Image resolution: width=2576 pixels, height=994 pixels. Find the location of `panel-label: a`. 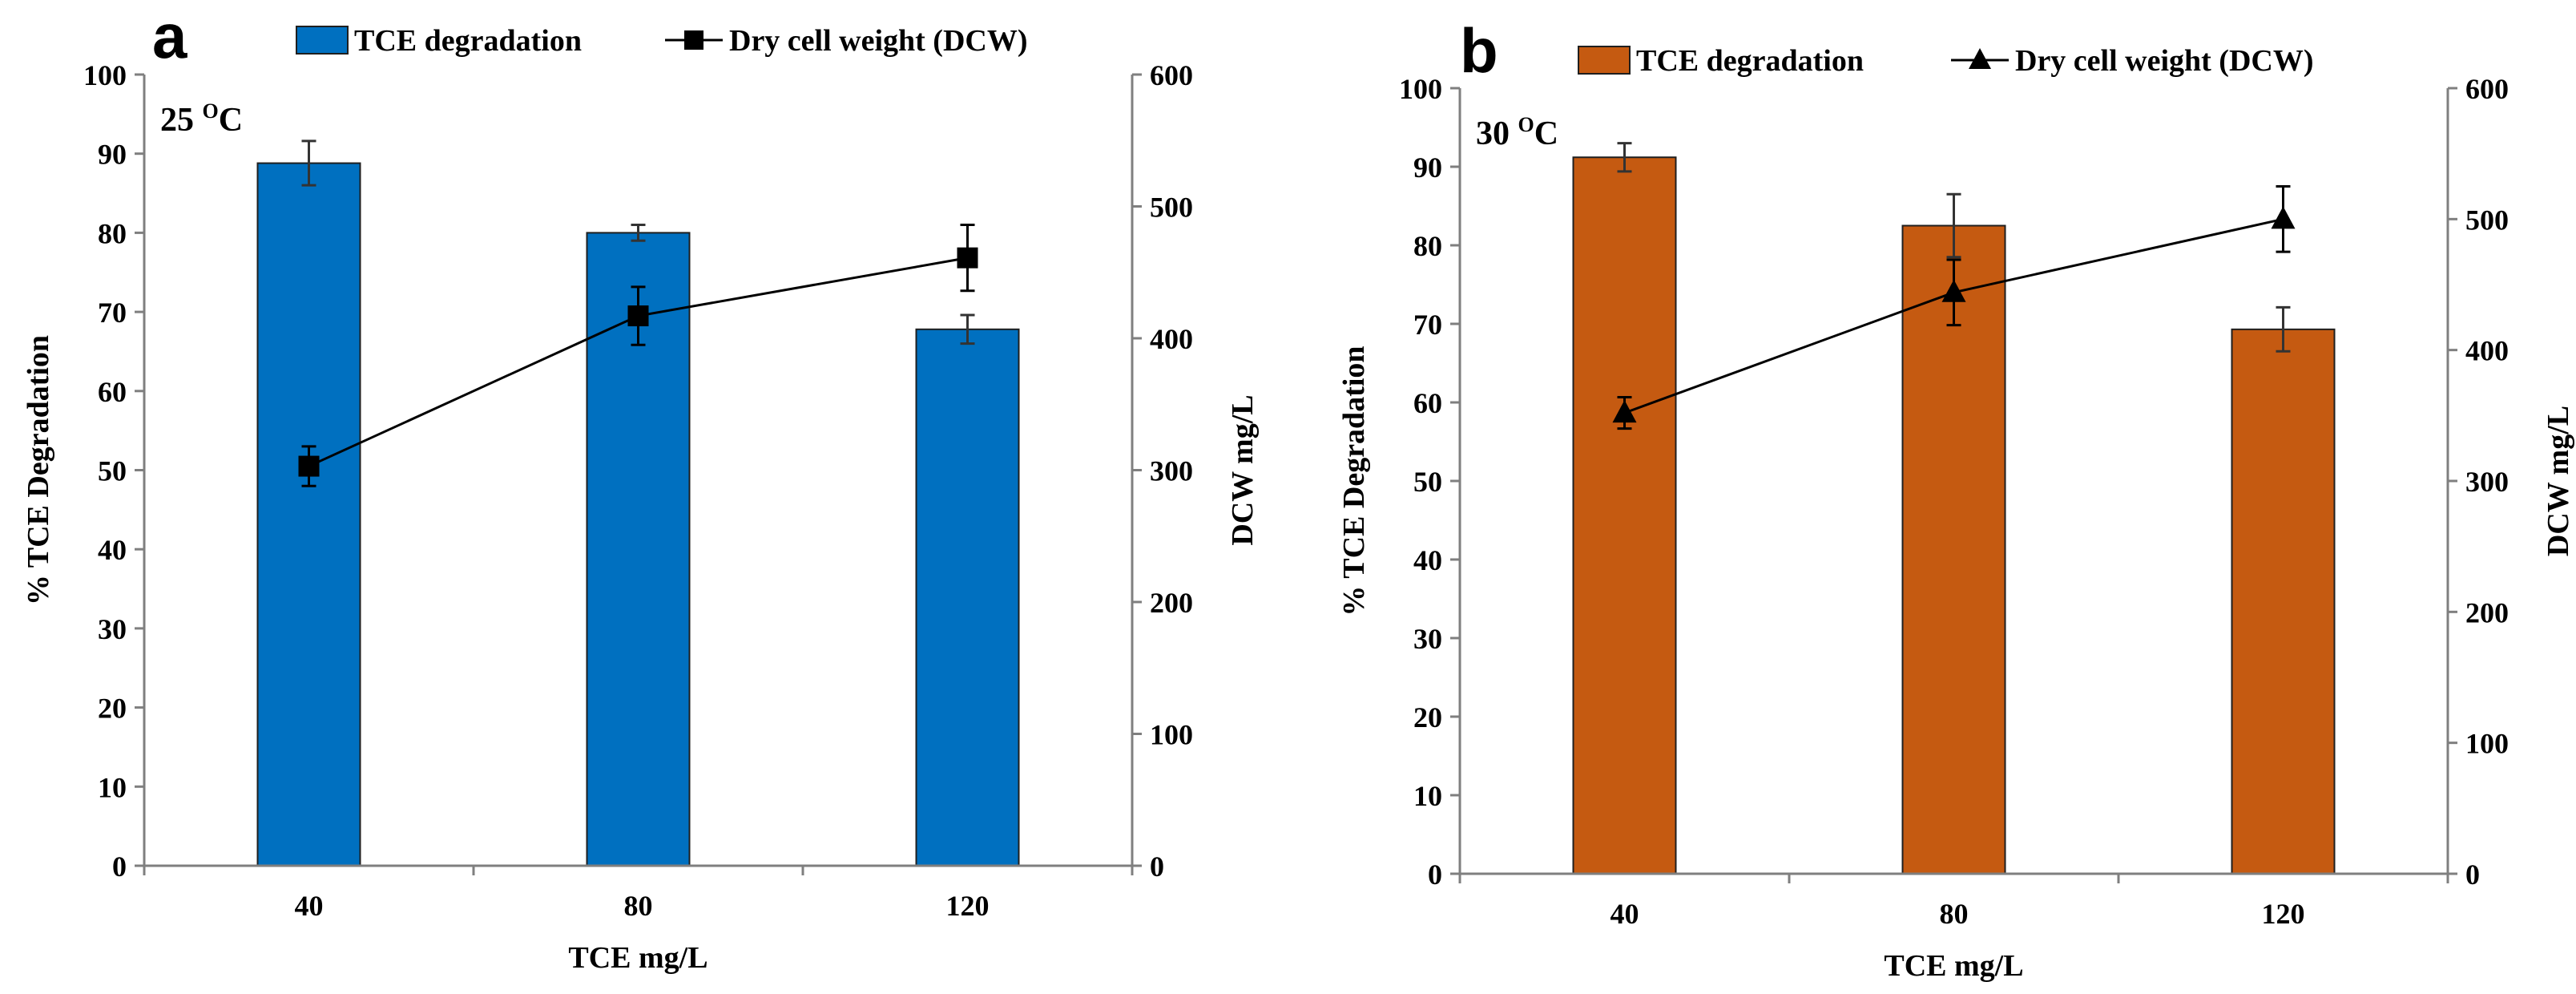

panel-label: a is located at coordinates (169, 36).